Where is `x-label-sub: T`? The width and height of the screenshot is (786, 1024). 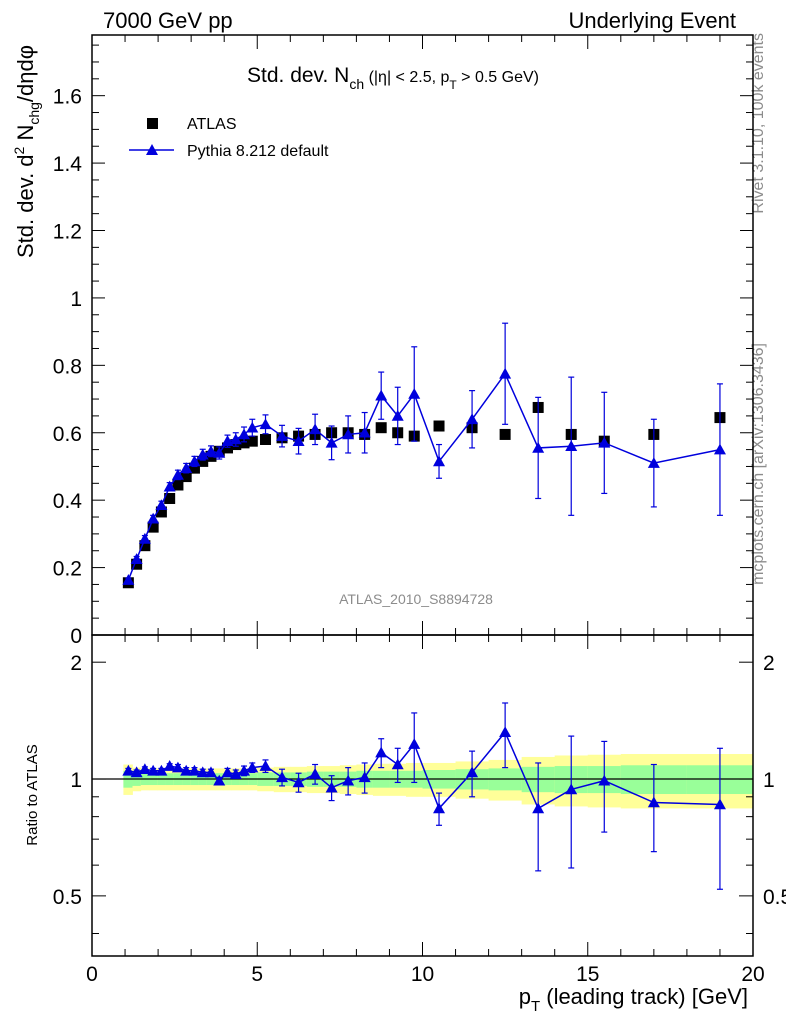 x-label-sub: T is located at coordinates (535, 1006).